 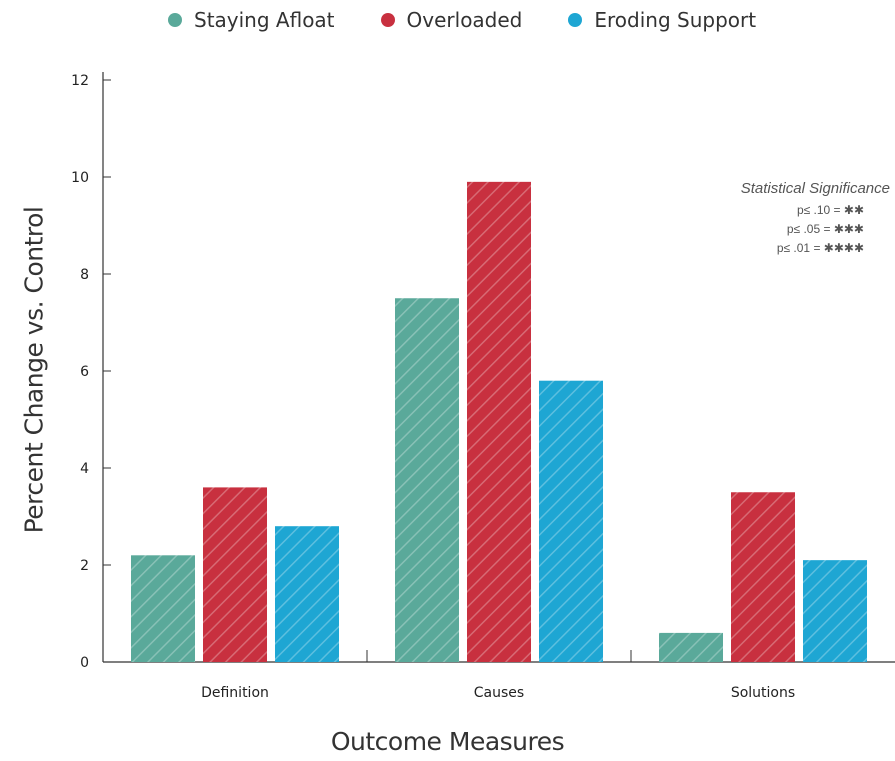 What do you see at coordinates (447, 741) in the screenshot?
I see `x-axis-title: Outcome Measures` at bounding box center [447, 741].